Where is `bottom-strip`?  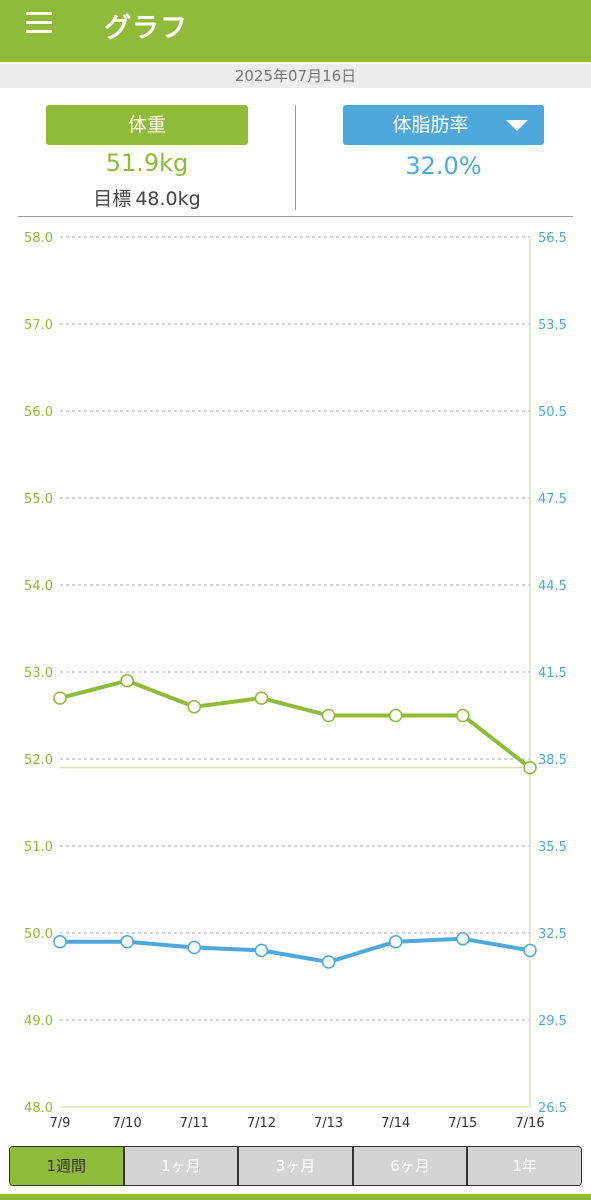
bottom-strip is located at coordinates (295, 1197).